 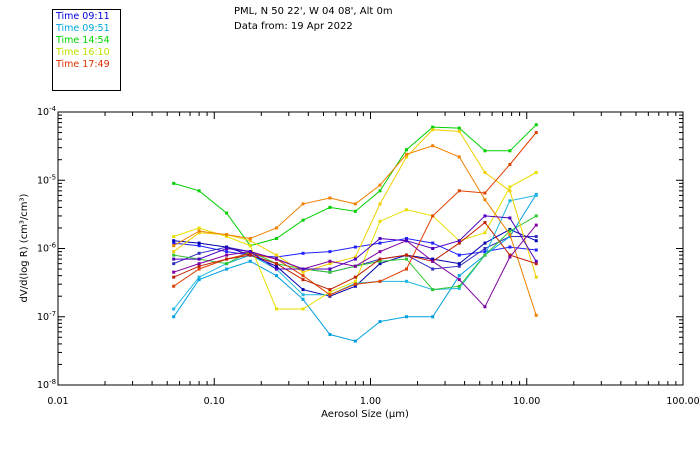 What do you see at coordinates (83, 28) in the screenshot?
I see `legend-item-0951: Time 09:51` at bounding box center [83, 28].